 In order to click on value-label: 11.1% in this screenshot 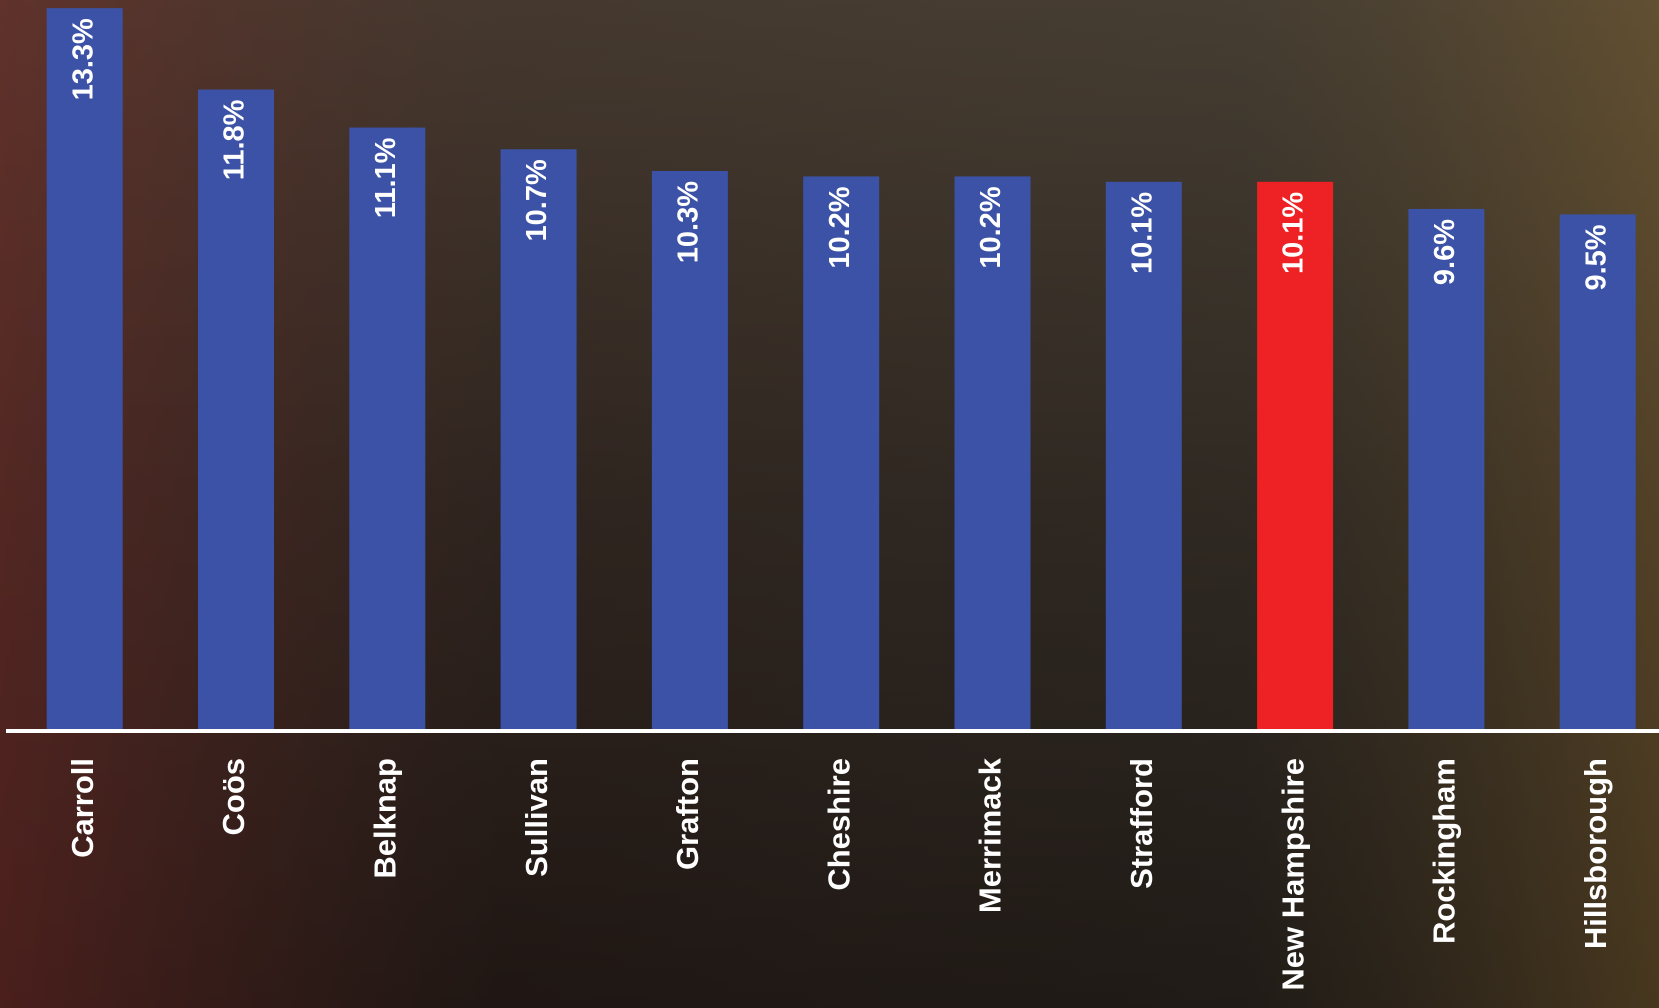, I will do `click(386, 177)`.